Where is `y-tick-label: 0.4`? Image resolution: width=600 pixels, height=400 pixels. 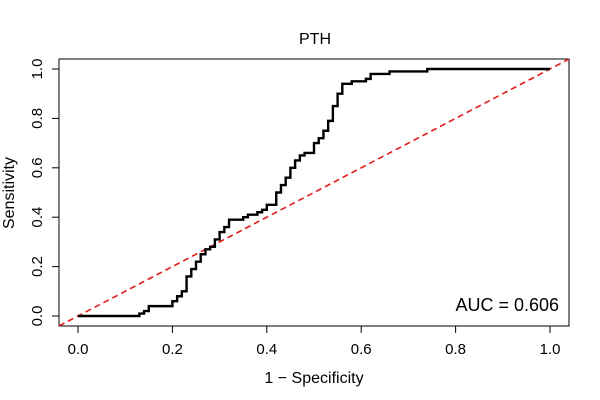 y-tick-label: 0.4 is located at coordinates (37, 217).